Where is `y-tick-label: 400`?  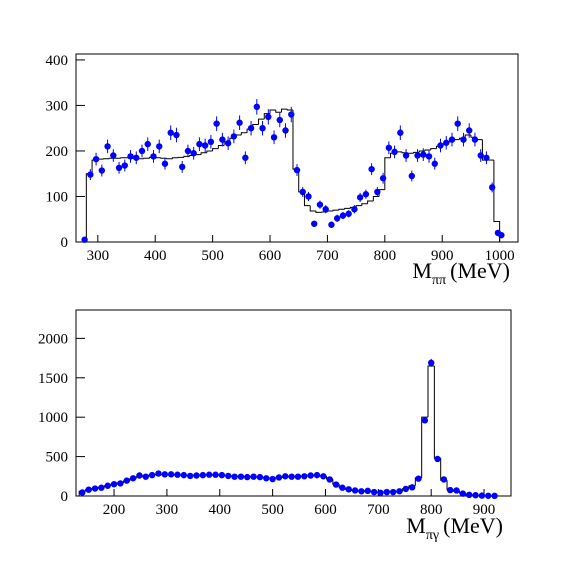 y-tick-label: 400 is located at coordinates (57, 61).